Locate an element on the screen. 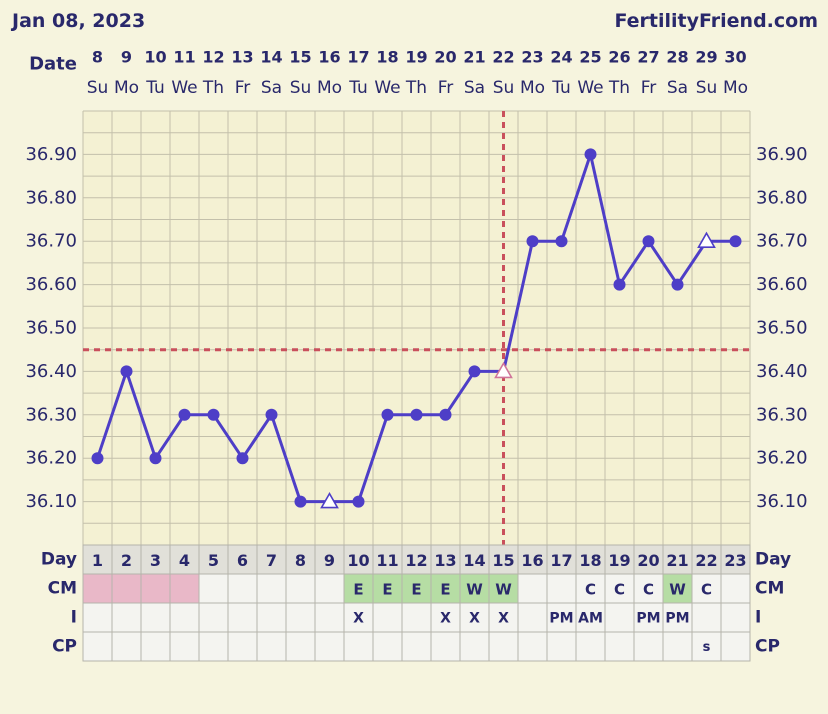 This screenshot has height=714, width=828. date-label: 30 is located at coordinates (735, 57).